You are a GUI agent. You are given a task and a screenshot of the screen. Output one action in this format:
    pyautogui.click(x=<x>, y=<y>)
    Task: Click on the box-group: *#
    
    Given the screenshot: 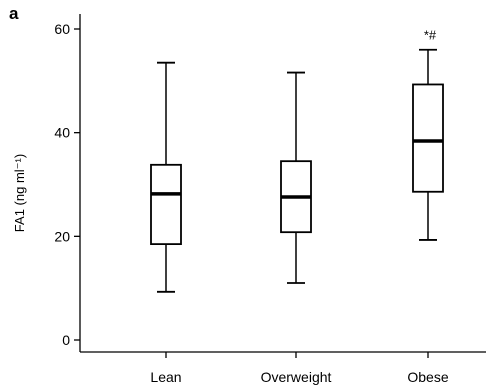 What is the action you would take?
    pyautogui.click(x=428, y=134)
    